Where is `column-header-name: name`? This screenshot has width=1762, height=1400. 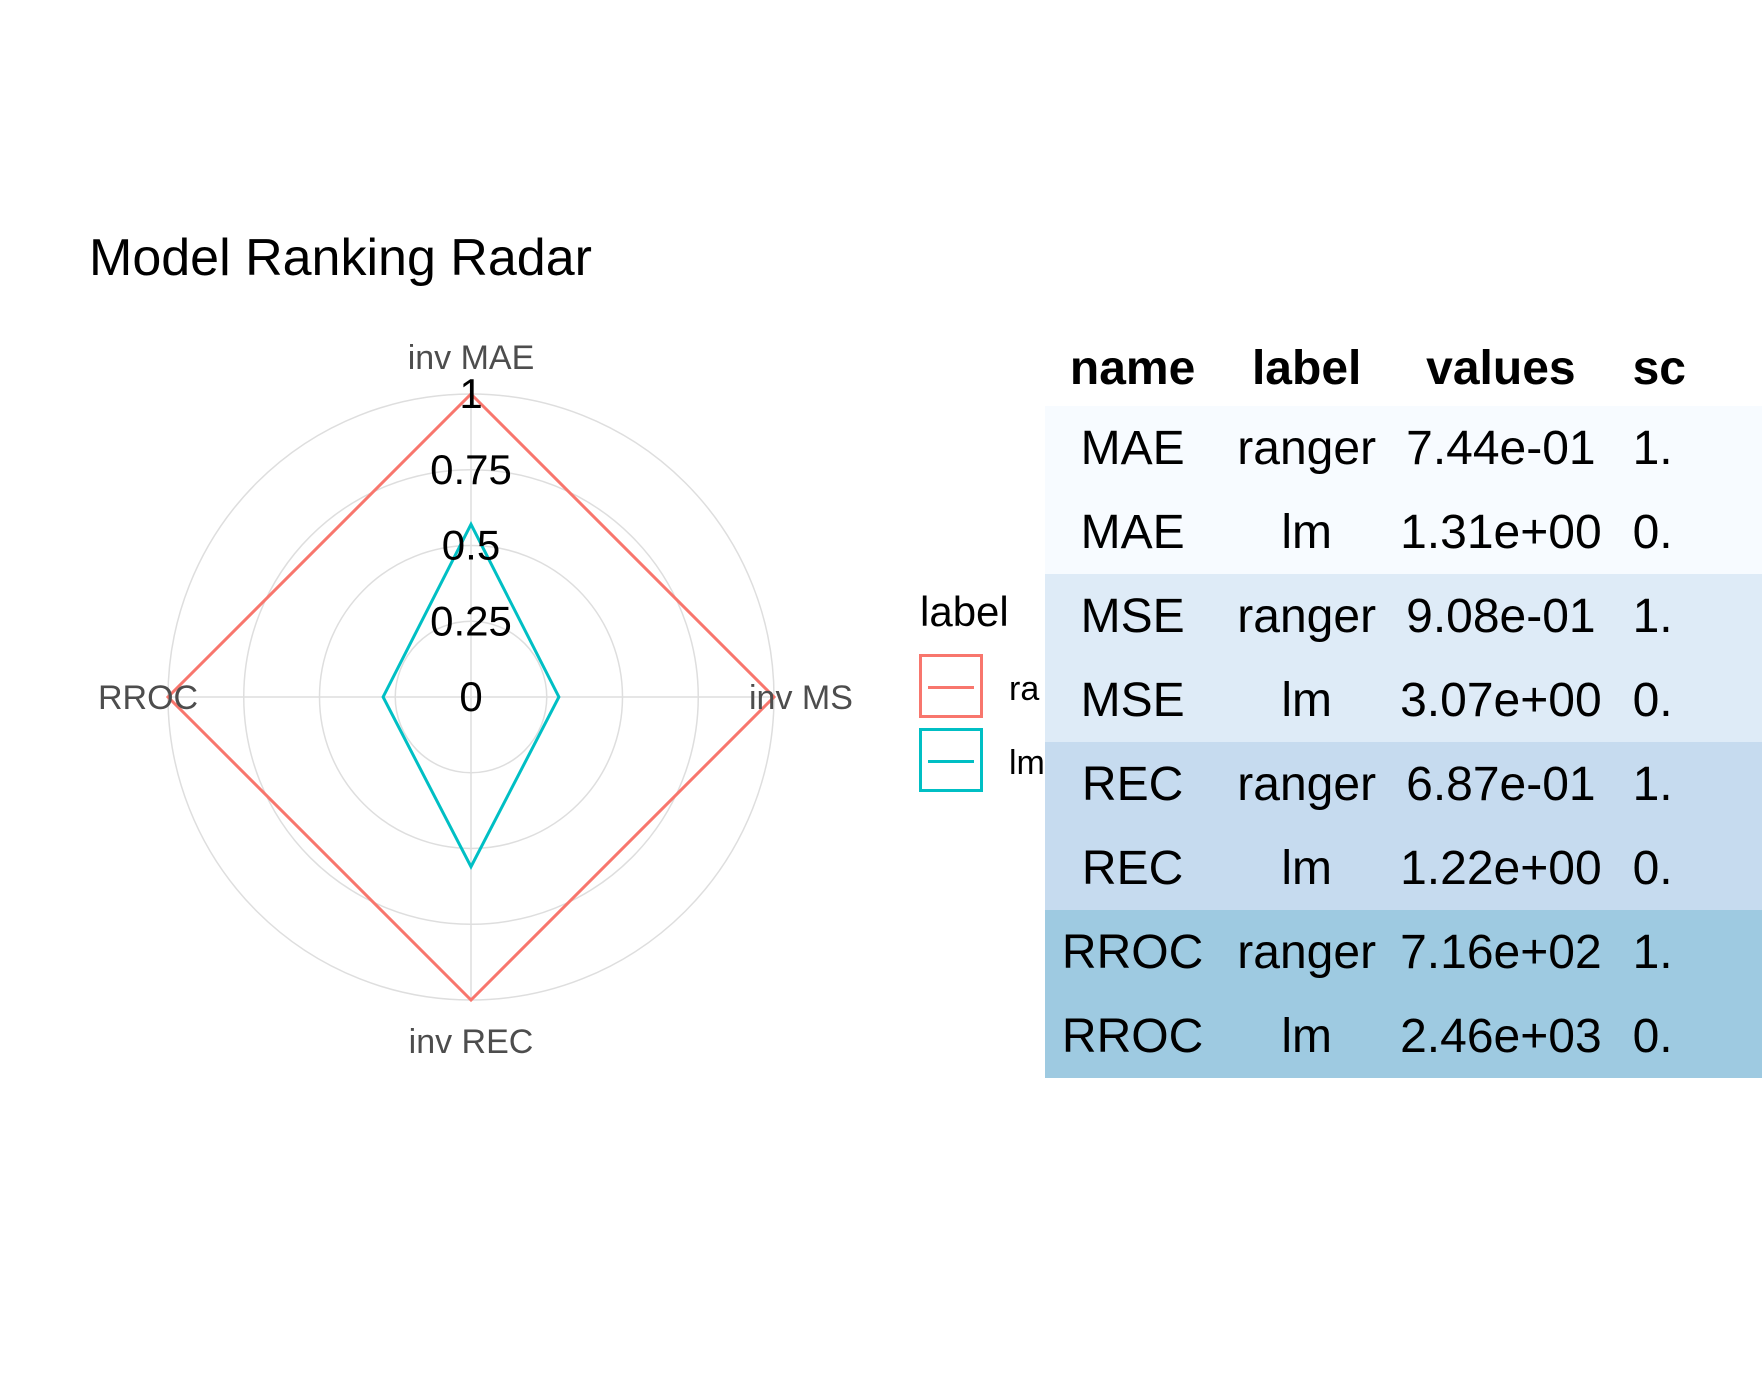 column-header-name: name is located at coordinates (1132, 368).